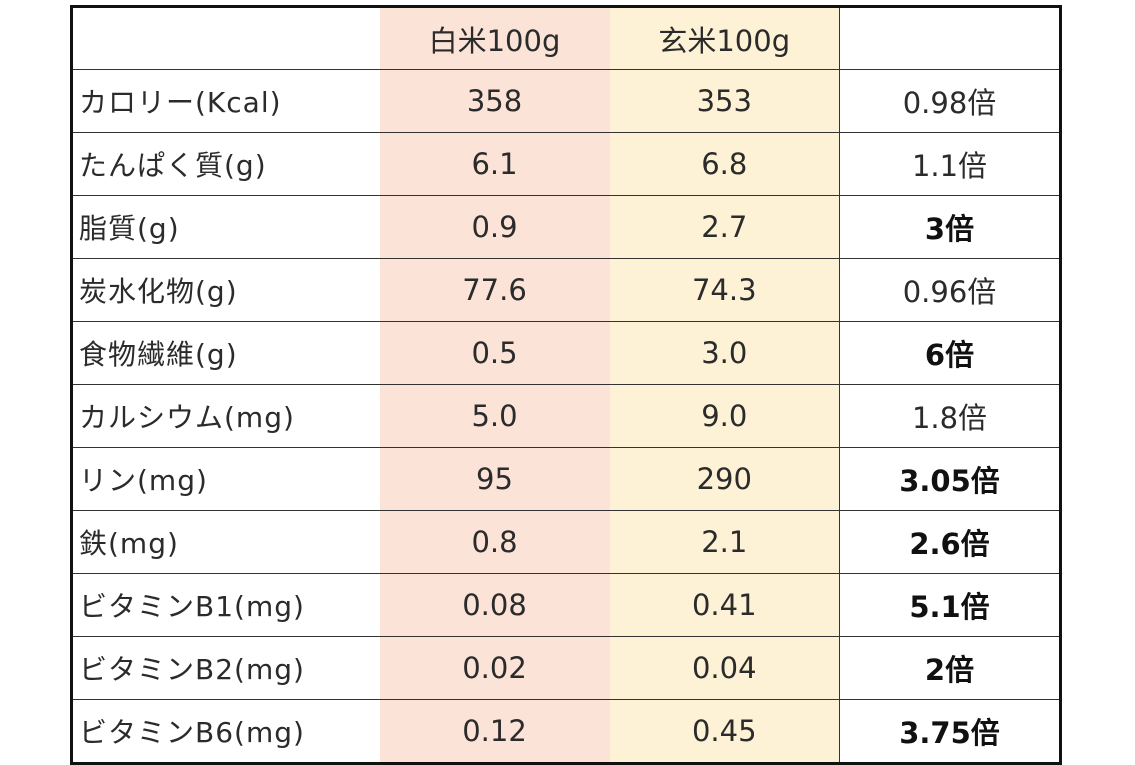  Describe the element at coordinates (225, 479) in the screenshot. I see `row-label: リン(mg)` at that location.